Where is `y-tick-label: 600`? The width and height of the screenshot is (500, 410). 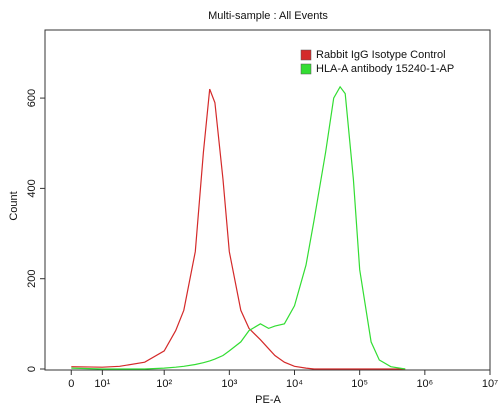 y-tick-label: 600 is located at coordinates (32, 98).